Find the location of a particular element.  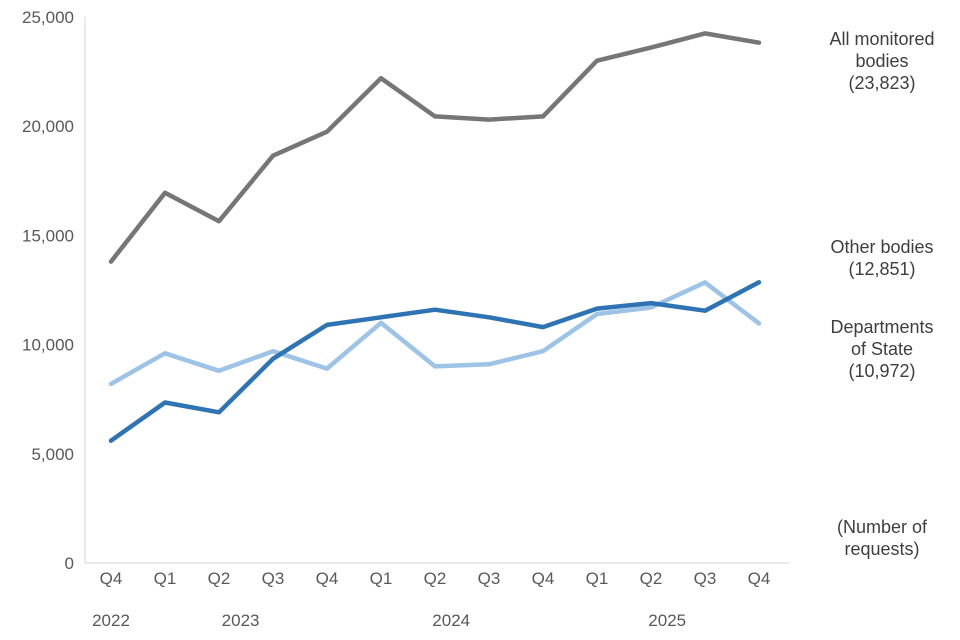

all-monitored-bodies-label: All monitored bodies (23,823) is located at coordinates (882, 61).